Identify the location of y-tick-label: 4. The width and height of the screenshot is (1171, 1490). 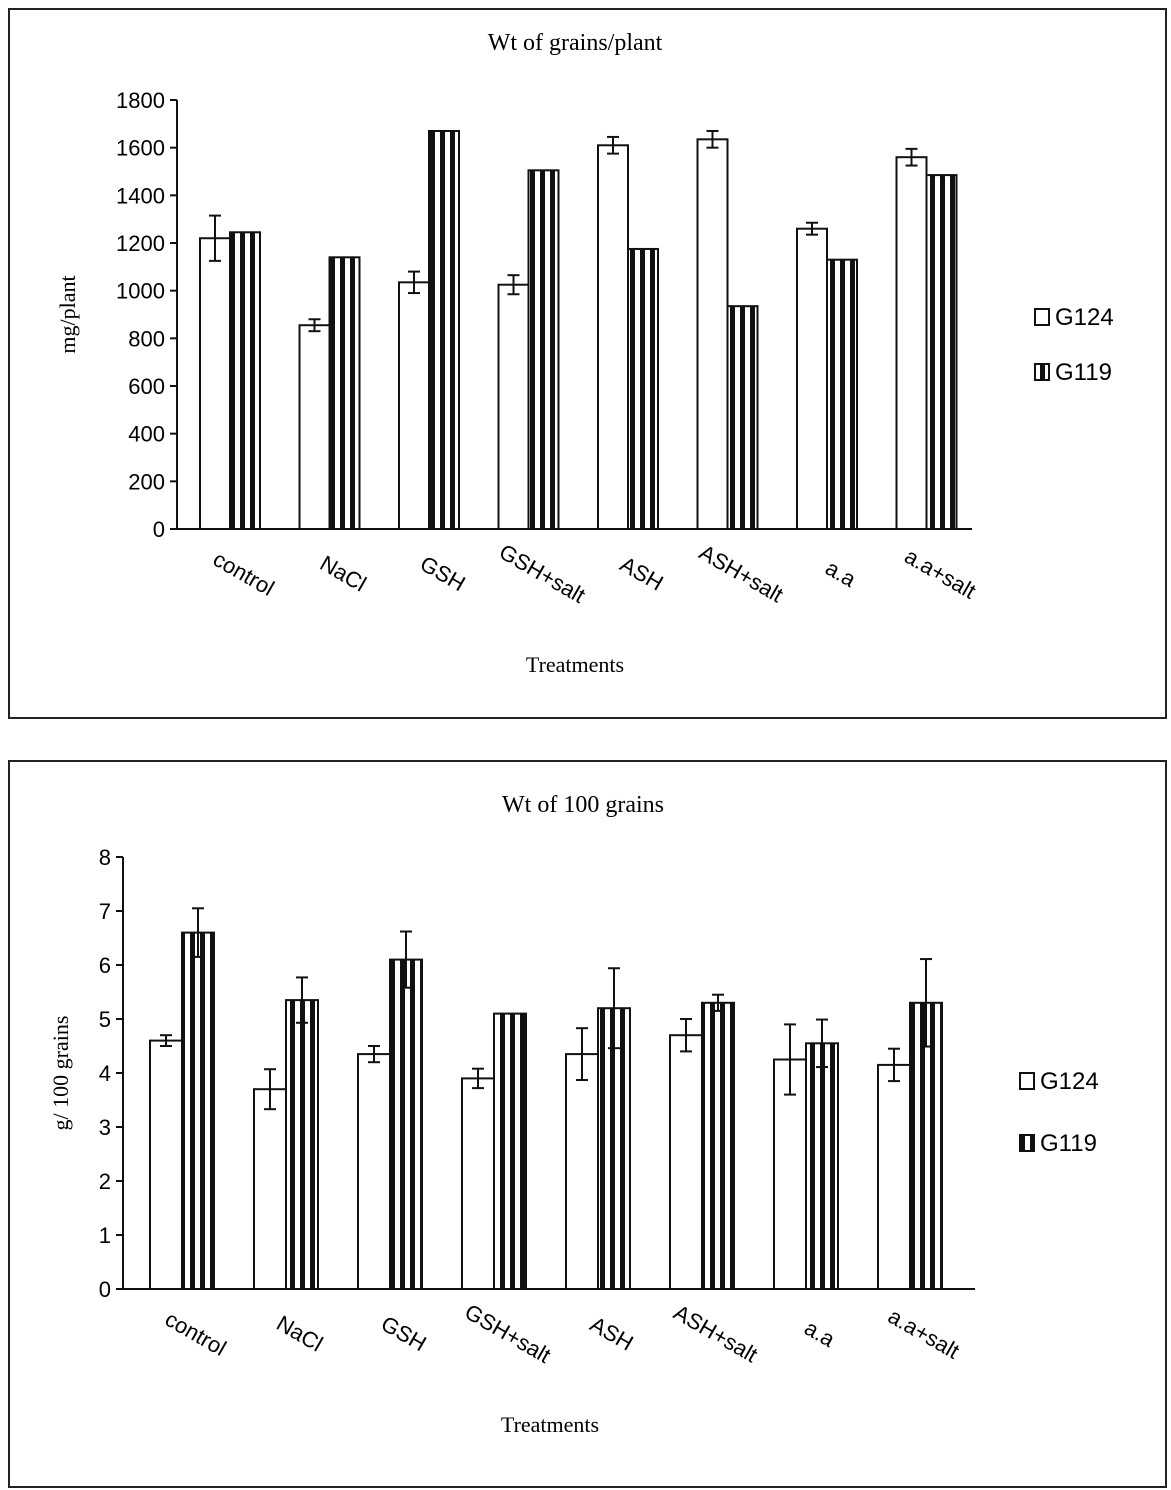
(105, 1073).